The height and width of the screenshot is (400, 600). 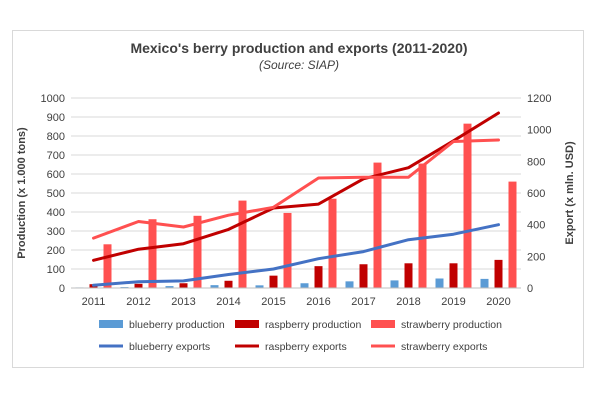 What do you see at coordinates (183, 302) in the screenshot?
I see `x-tick-label: 2013` at bounding box center [183, 302].